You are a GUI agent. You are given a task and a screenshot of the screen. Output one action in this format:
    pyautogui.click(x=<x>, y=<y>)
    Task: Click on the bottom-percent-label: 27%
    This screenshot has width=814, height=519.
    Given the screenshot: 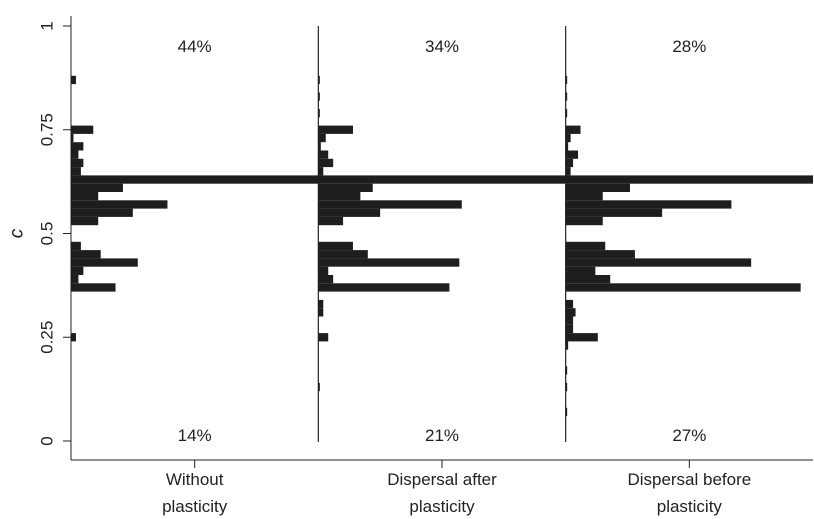 What is the action you would take?
    pyautogui.click(x=689, y=435)
    